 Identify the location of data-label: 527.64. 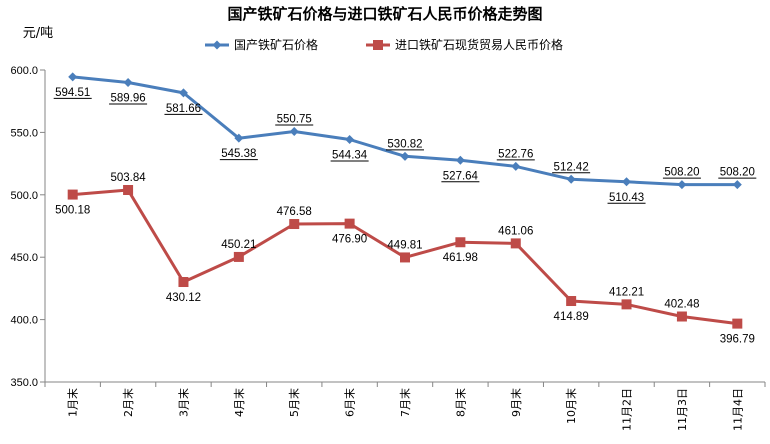
(461, 176).